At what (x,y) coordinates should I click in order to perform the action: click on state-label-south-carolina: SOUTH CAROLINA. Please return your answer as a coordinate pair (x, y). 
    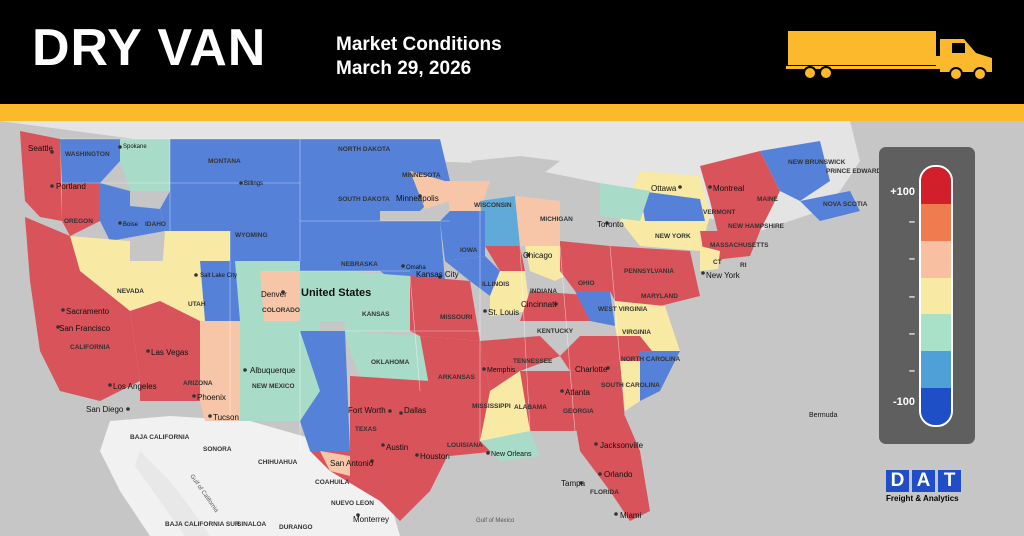
    Looking at the image, I should click on (630, 385).